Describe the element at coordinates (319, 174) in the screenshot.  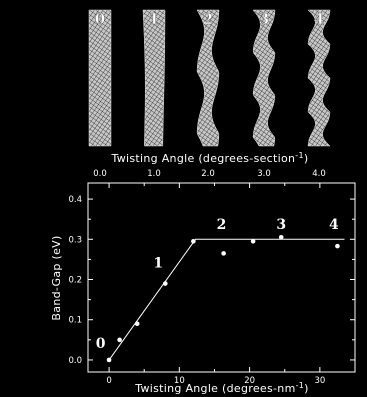
I see `tubes-tick-4: 4.0` at that location.